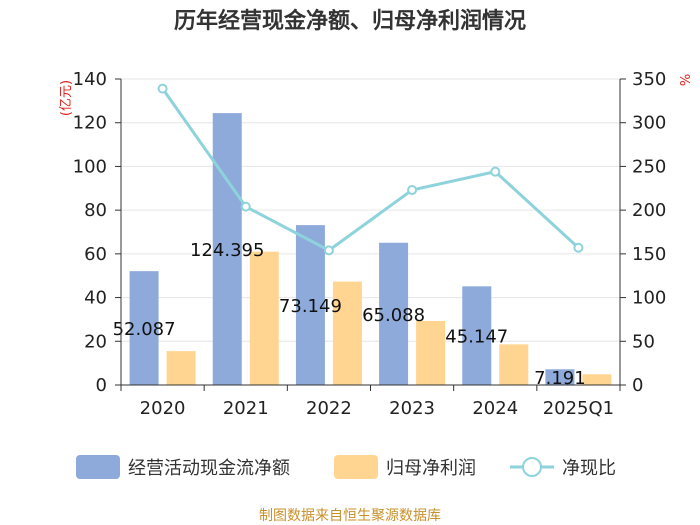 The width and height of the screenshot is (700, 525). I want to click on y2-tick-label: 300, so click(649, 123).